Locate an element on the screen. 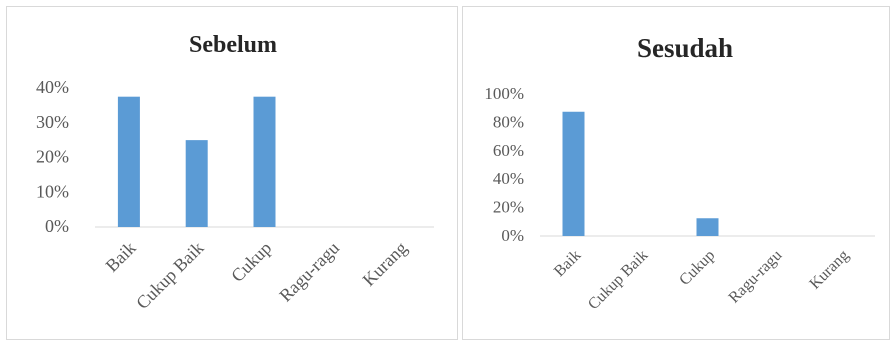  chart-1-y-tick-label: 20% is located at coordinates (508, 207).